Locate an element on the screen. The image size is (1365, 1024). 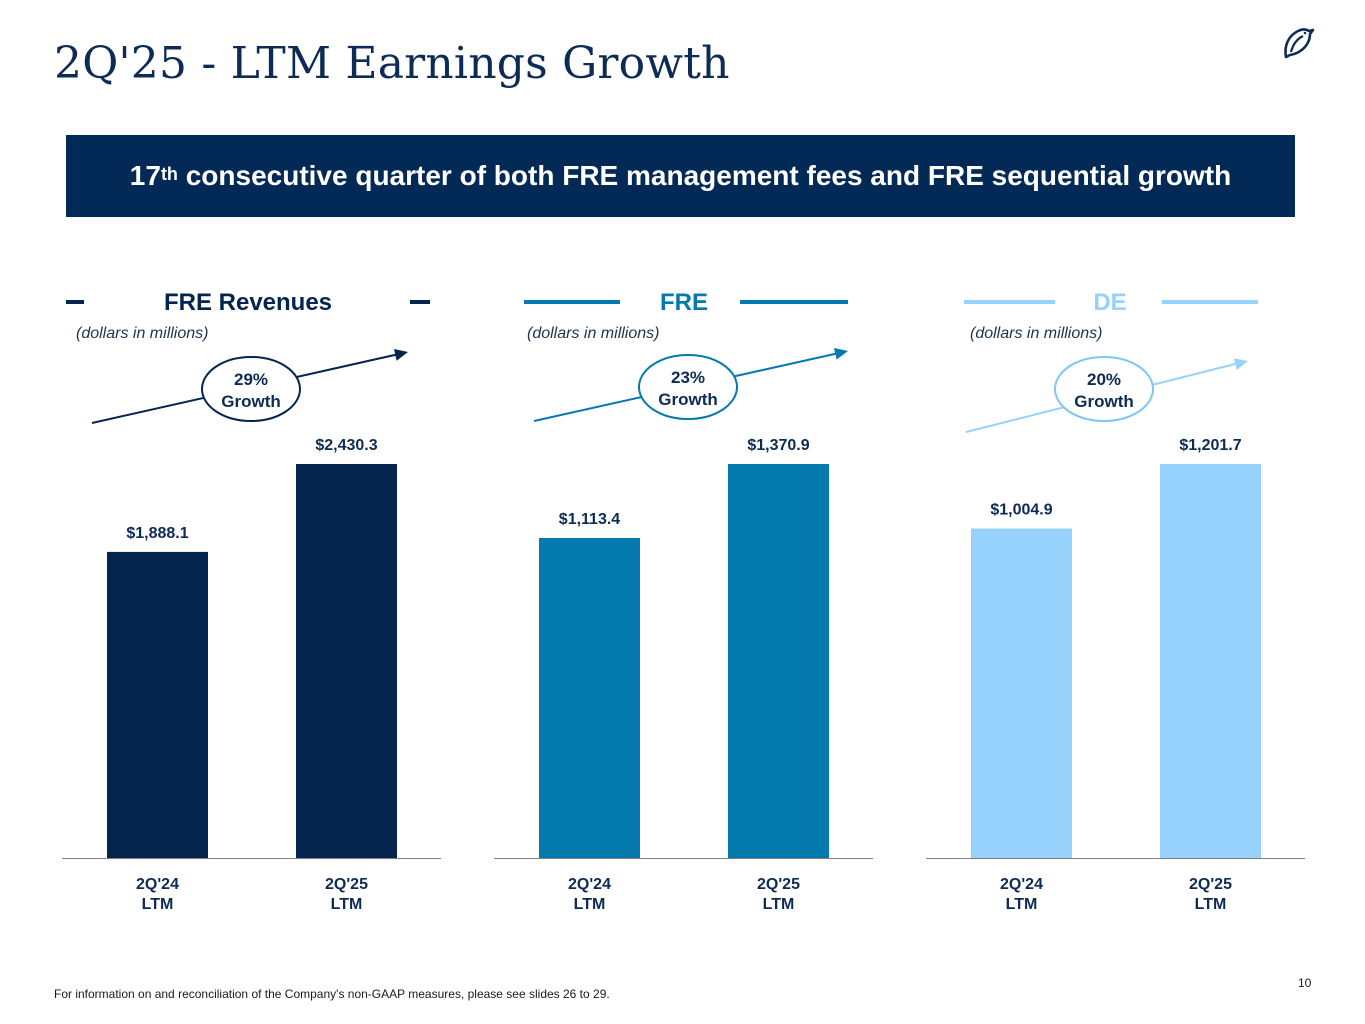
chart-title: FRE is located at coordinates (684, 302).